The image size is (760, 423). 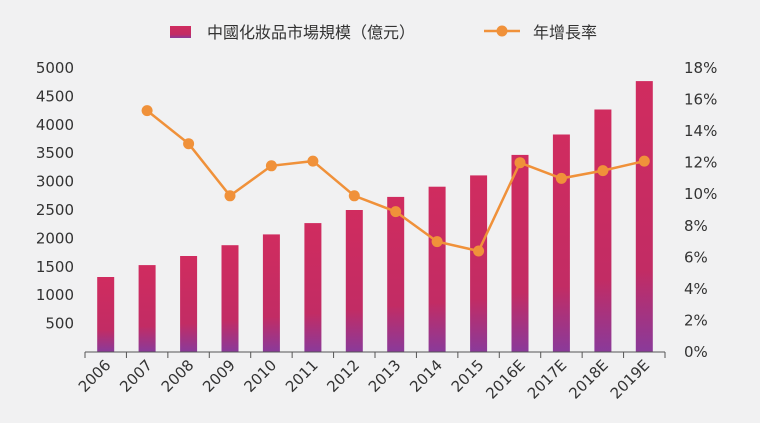 I want to click on y-right-tick-label: 8%, so click(x=696, y=226).